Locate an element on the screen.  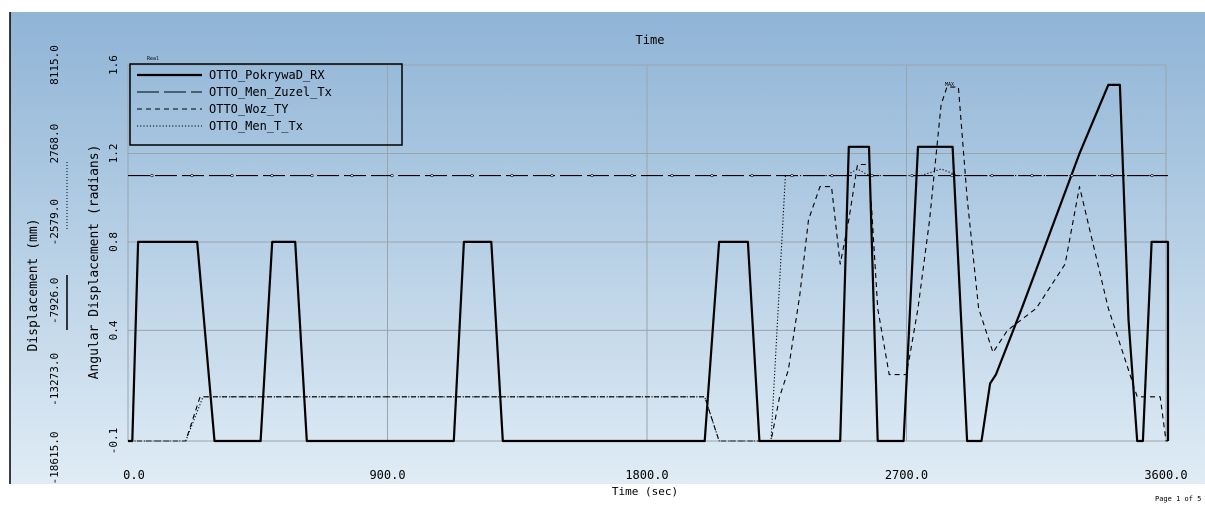
x-tick-label: 1800.0 is located at coordinates (646, 475).